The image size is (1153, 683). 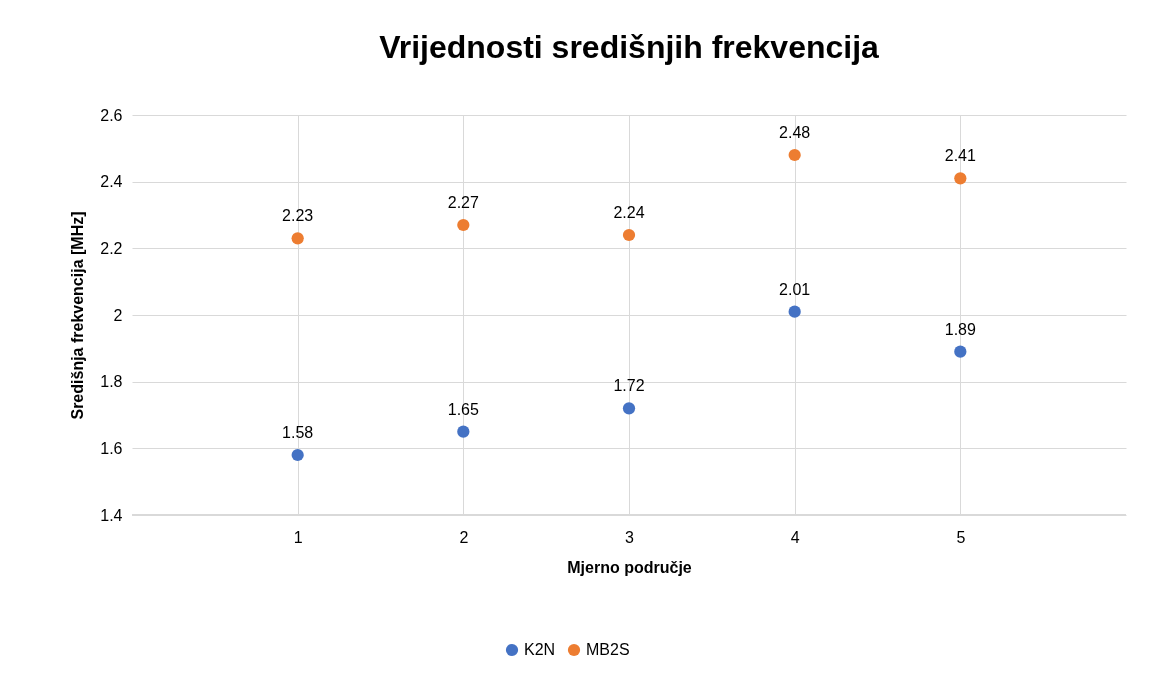 I want to click on chart-title: Vrijednosti središnjih frekvencija, so click(x=629, y=47).